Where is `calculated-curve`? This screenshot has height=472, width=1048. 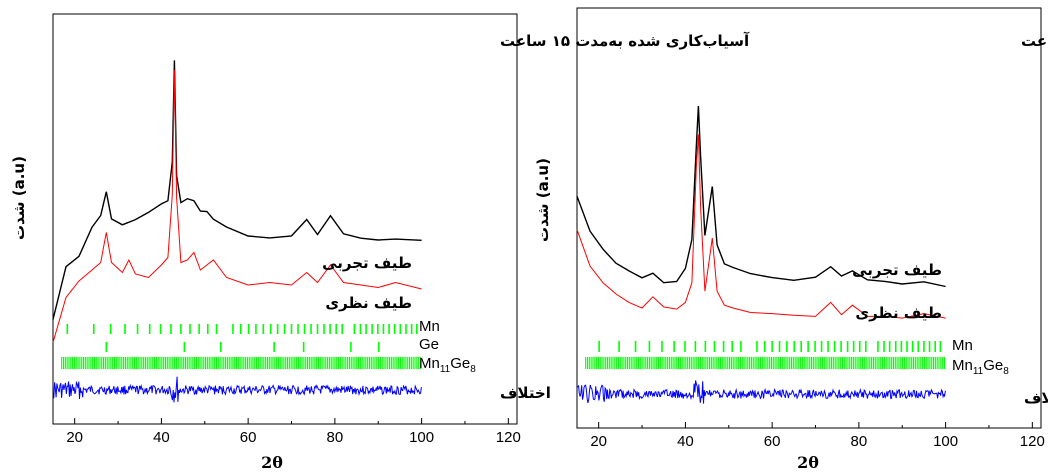
calculated-curve is located at coordinates (761, 226).